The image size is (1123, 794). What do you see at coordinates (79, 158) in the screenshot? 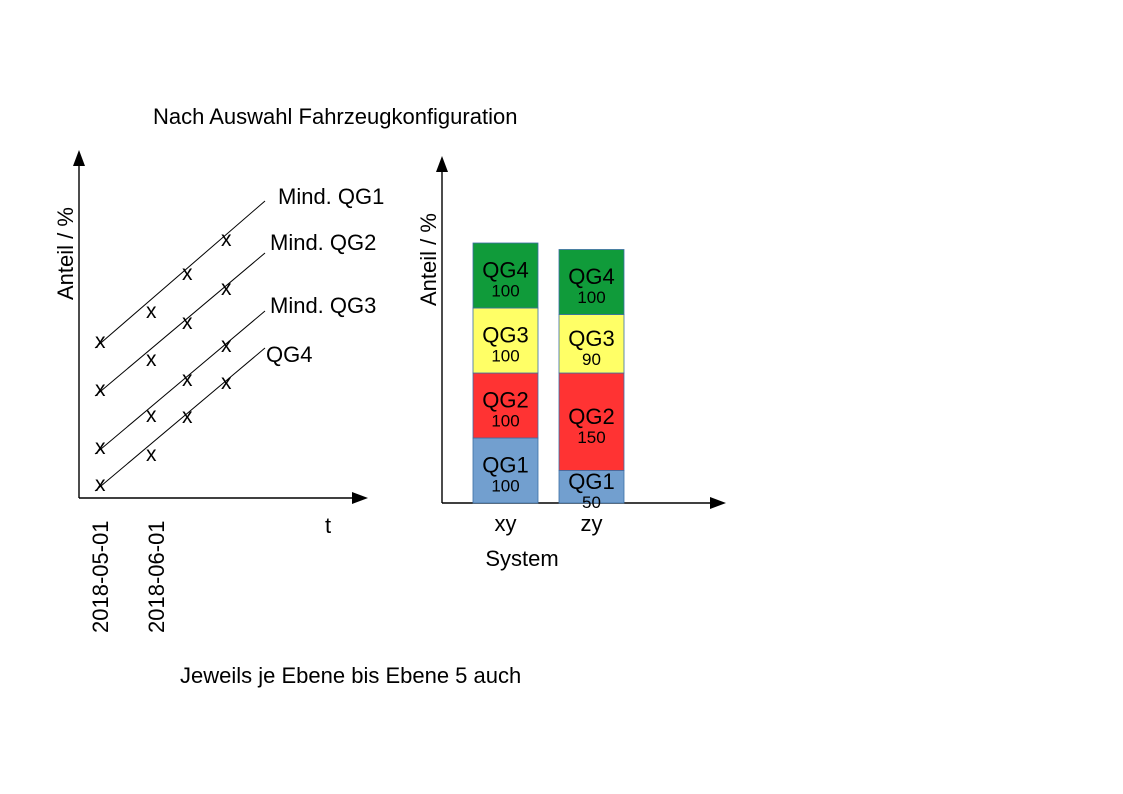
I see `left-y-axis-arrow` at bounding box center [79, 158].